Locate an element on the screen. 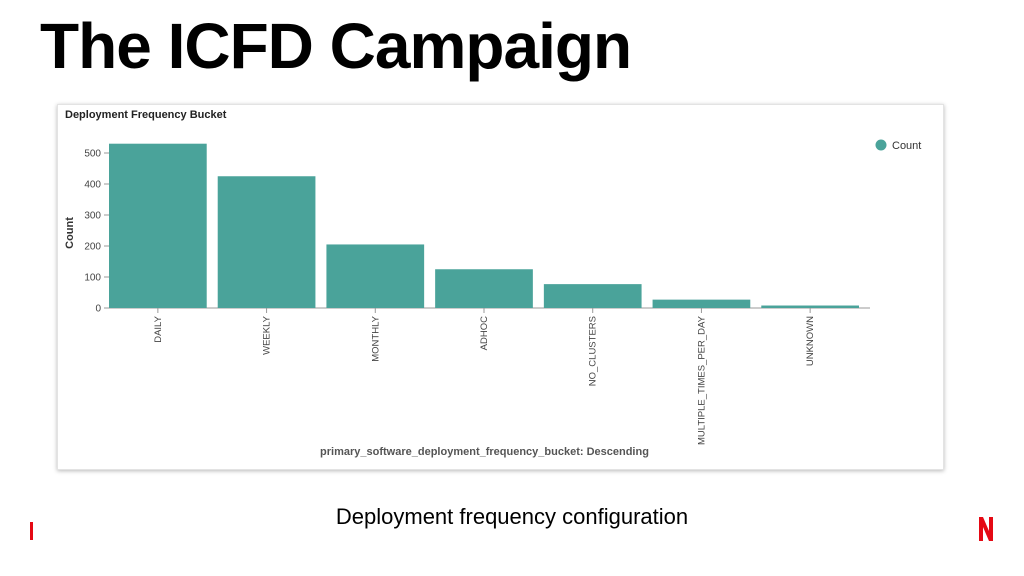  bar-adhoc is located at coordinates (484, 288).